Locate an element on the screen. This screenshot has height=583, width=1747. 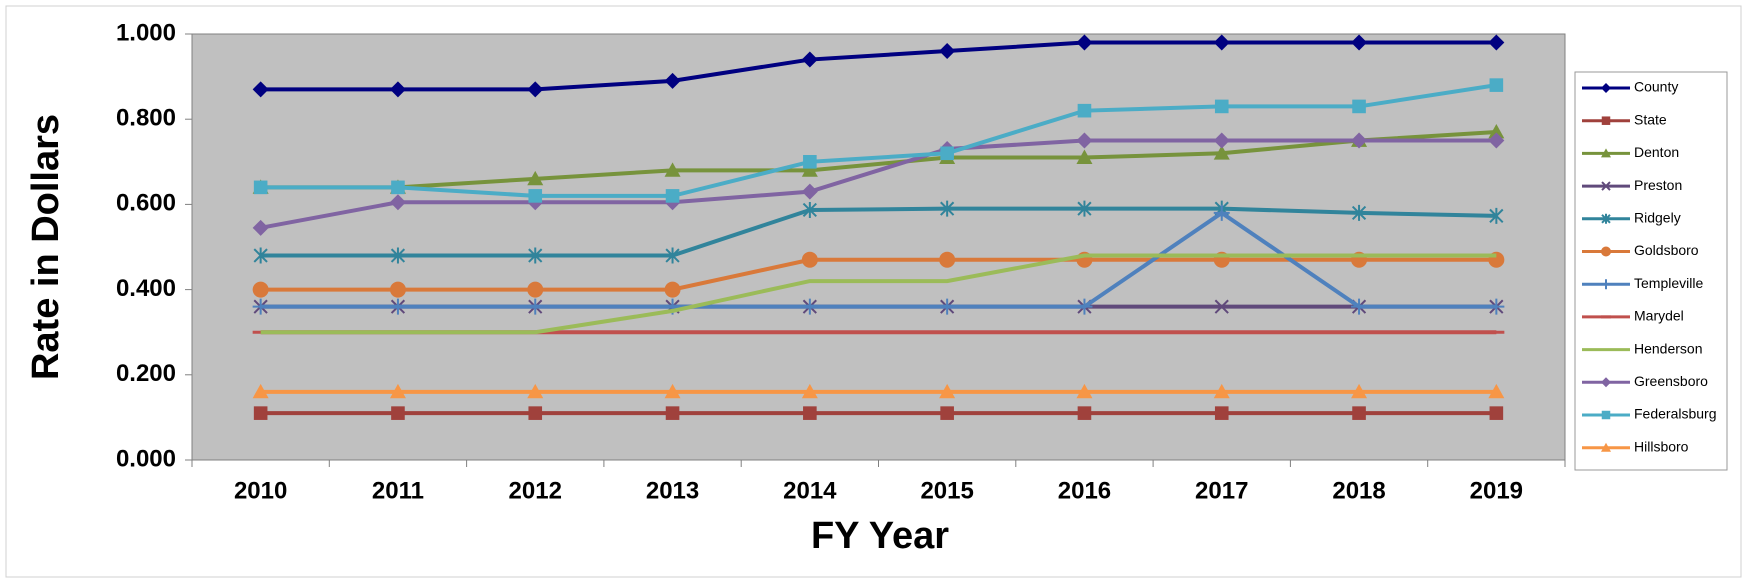
y-tick-label: 0.400 is located at coordinates (146, 288).